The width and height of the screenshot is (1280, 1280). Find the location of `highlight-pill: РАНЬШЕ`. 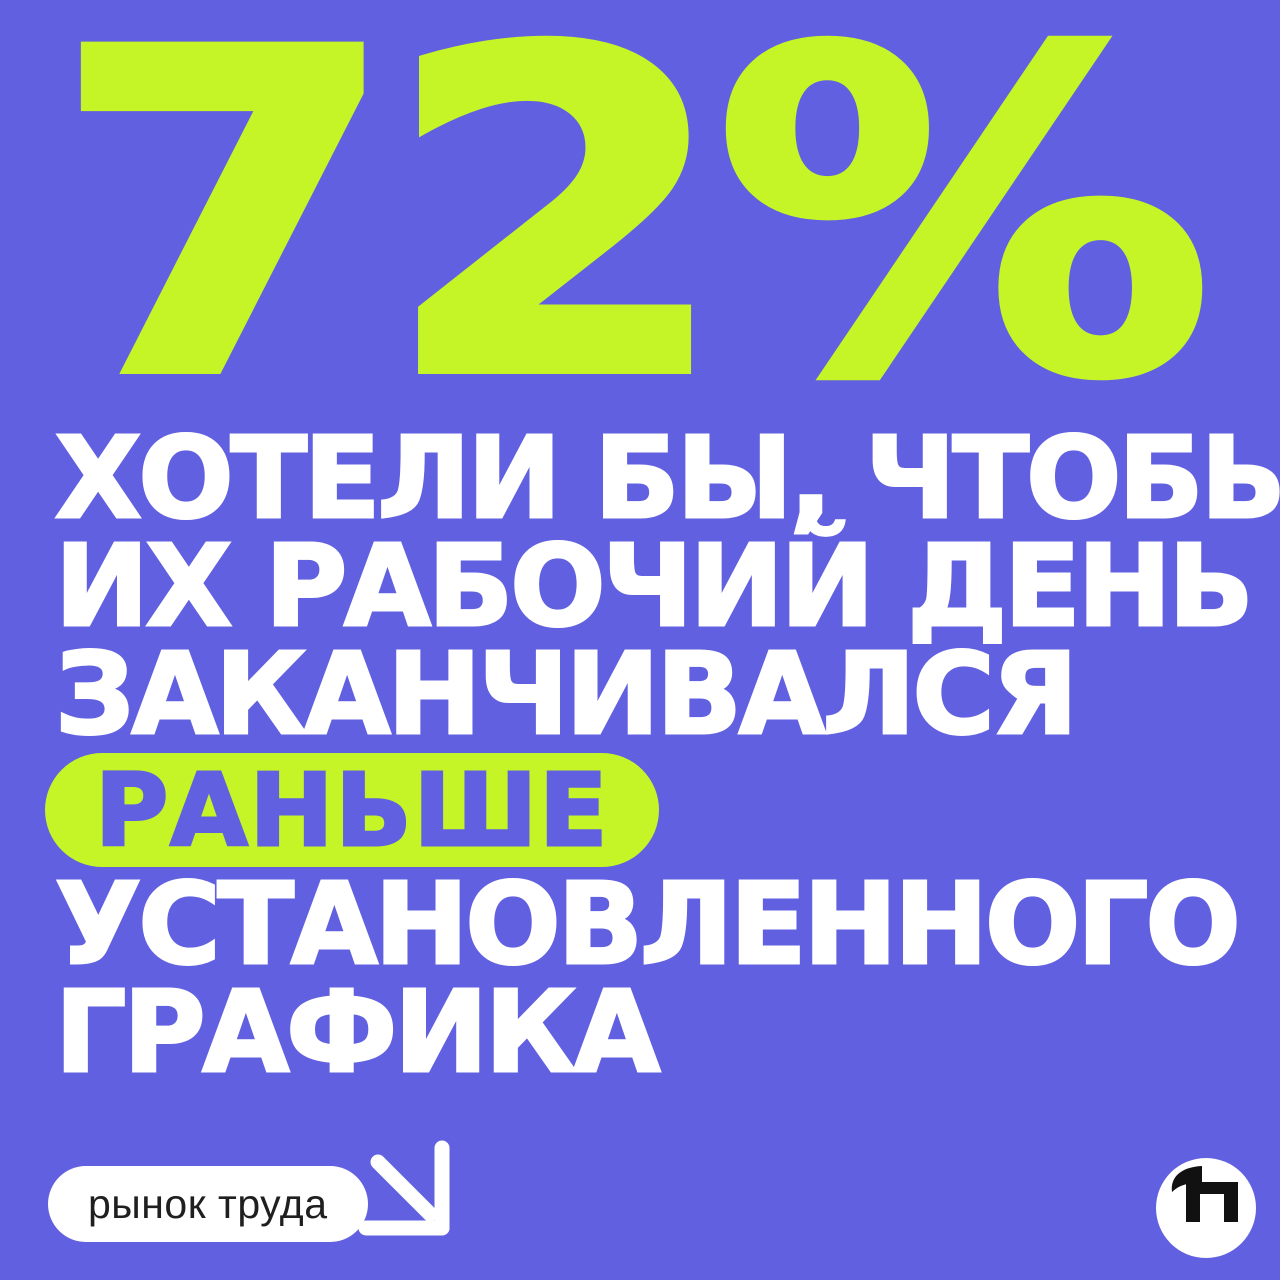

highlight-pill: РАНЬШЕ is located at coordinates (352, 810).